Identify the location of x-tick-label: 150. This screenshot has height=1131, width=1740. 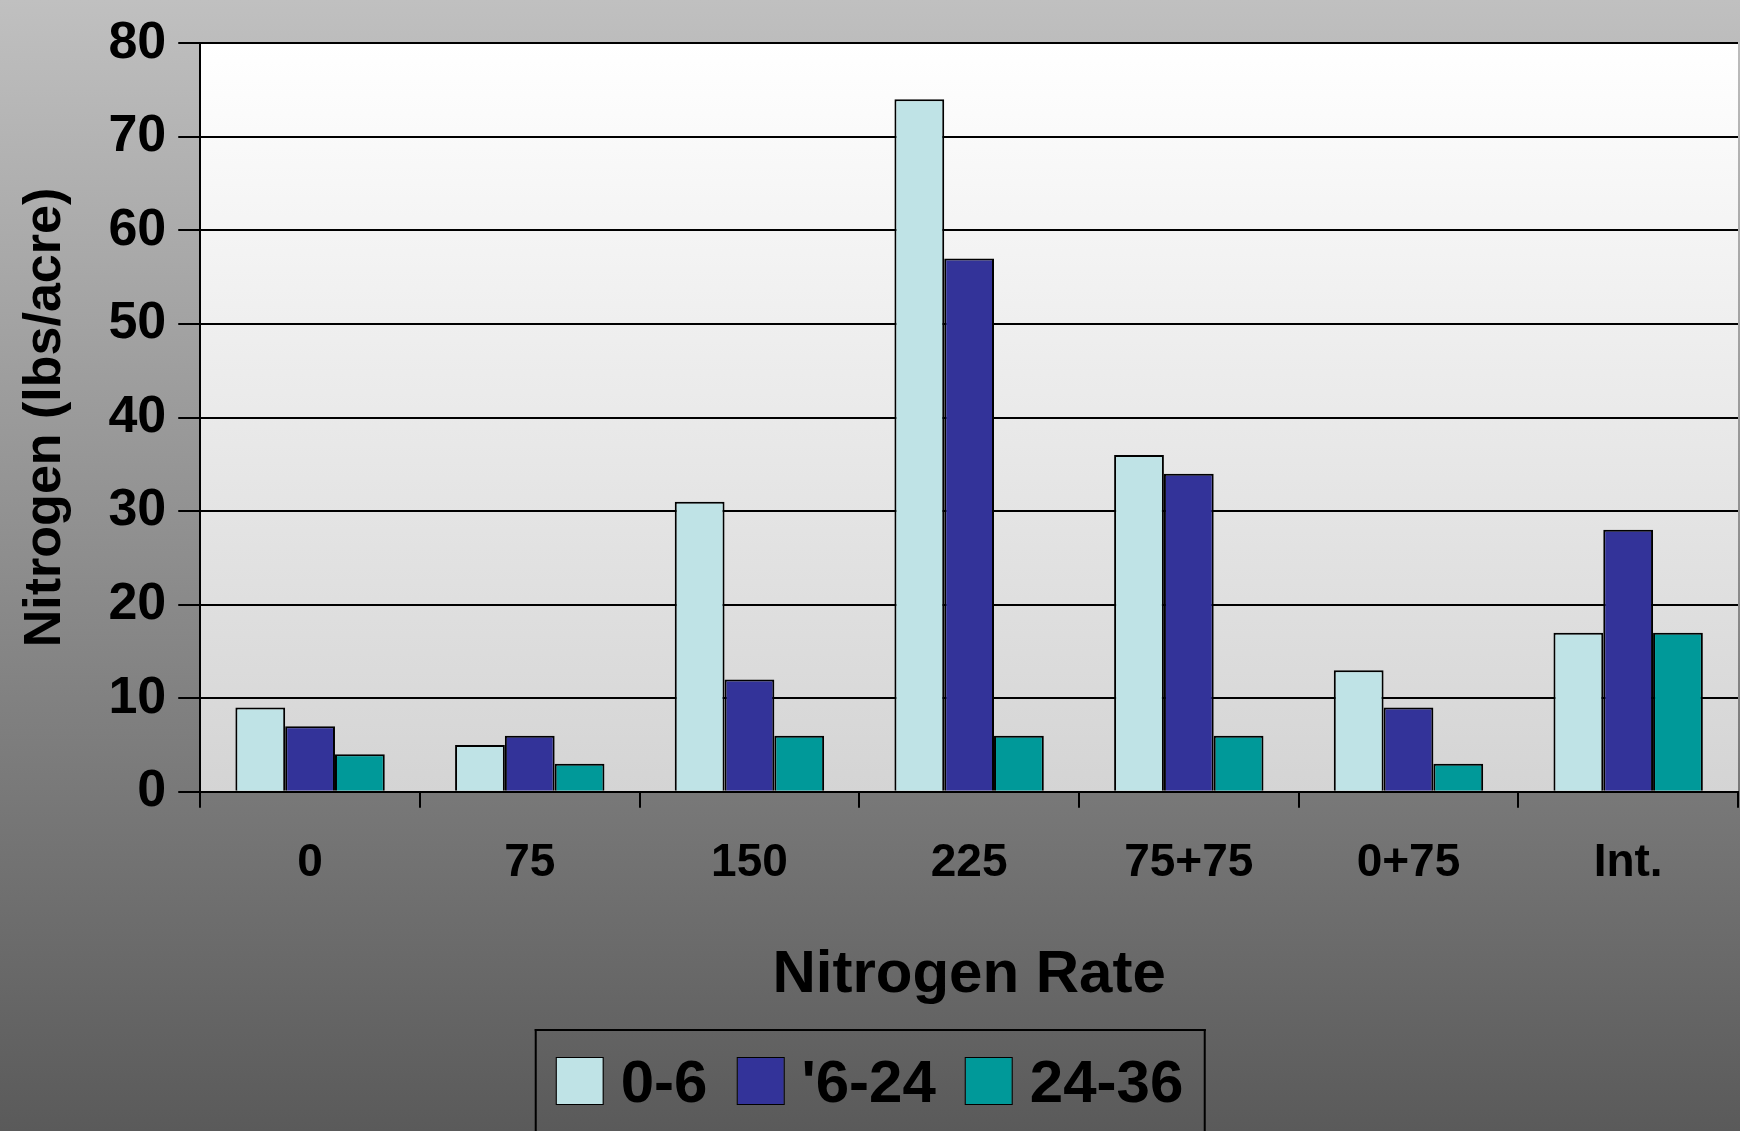
(749, 860).